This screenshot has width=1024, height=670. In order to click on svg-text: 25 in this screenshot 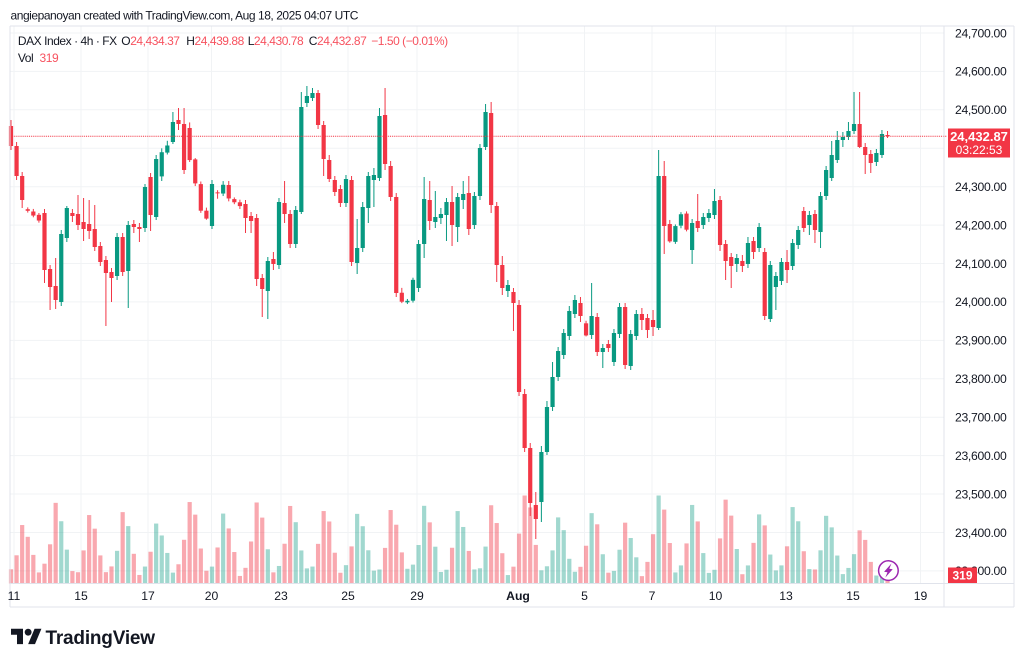, I will do `click(348, 596)`.